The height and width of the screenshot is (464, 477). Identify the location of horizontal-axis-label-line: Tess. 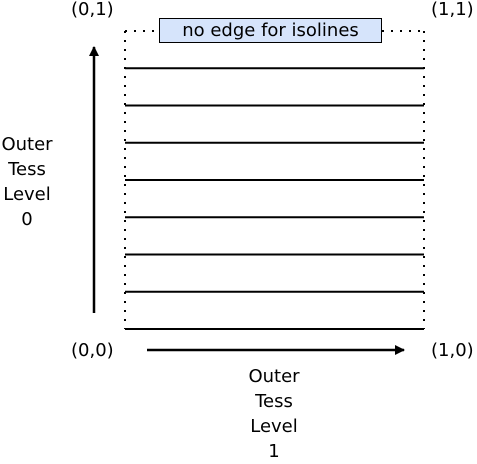
(274, 401).